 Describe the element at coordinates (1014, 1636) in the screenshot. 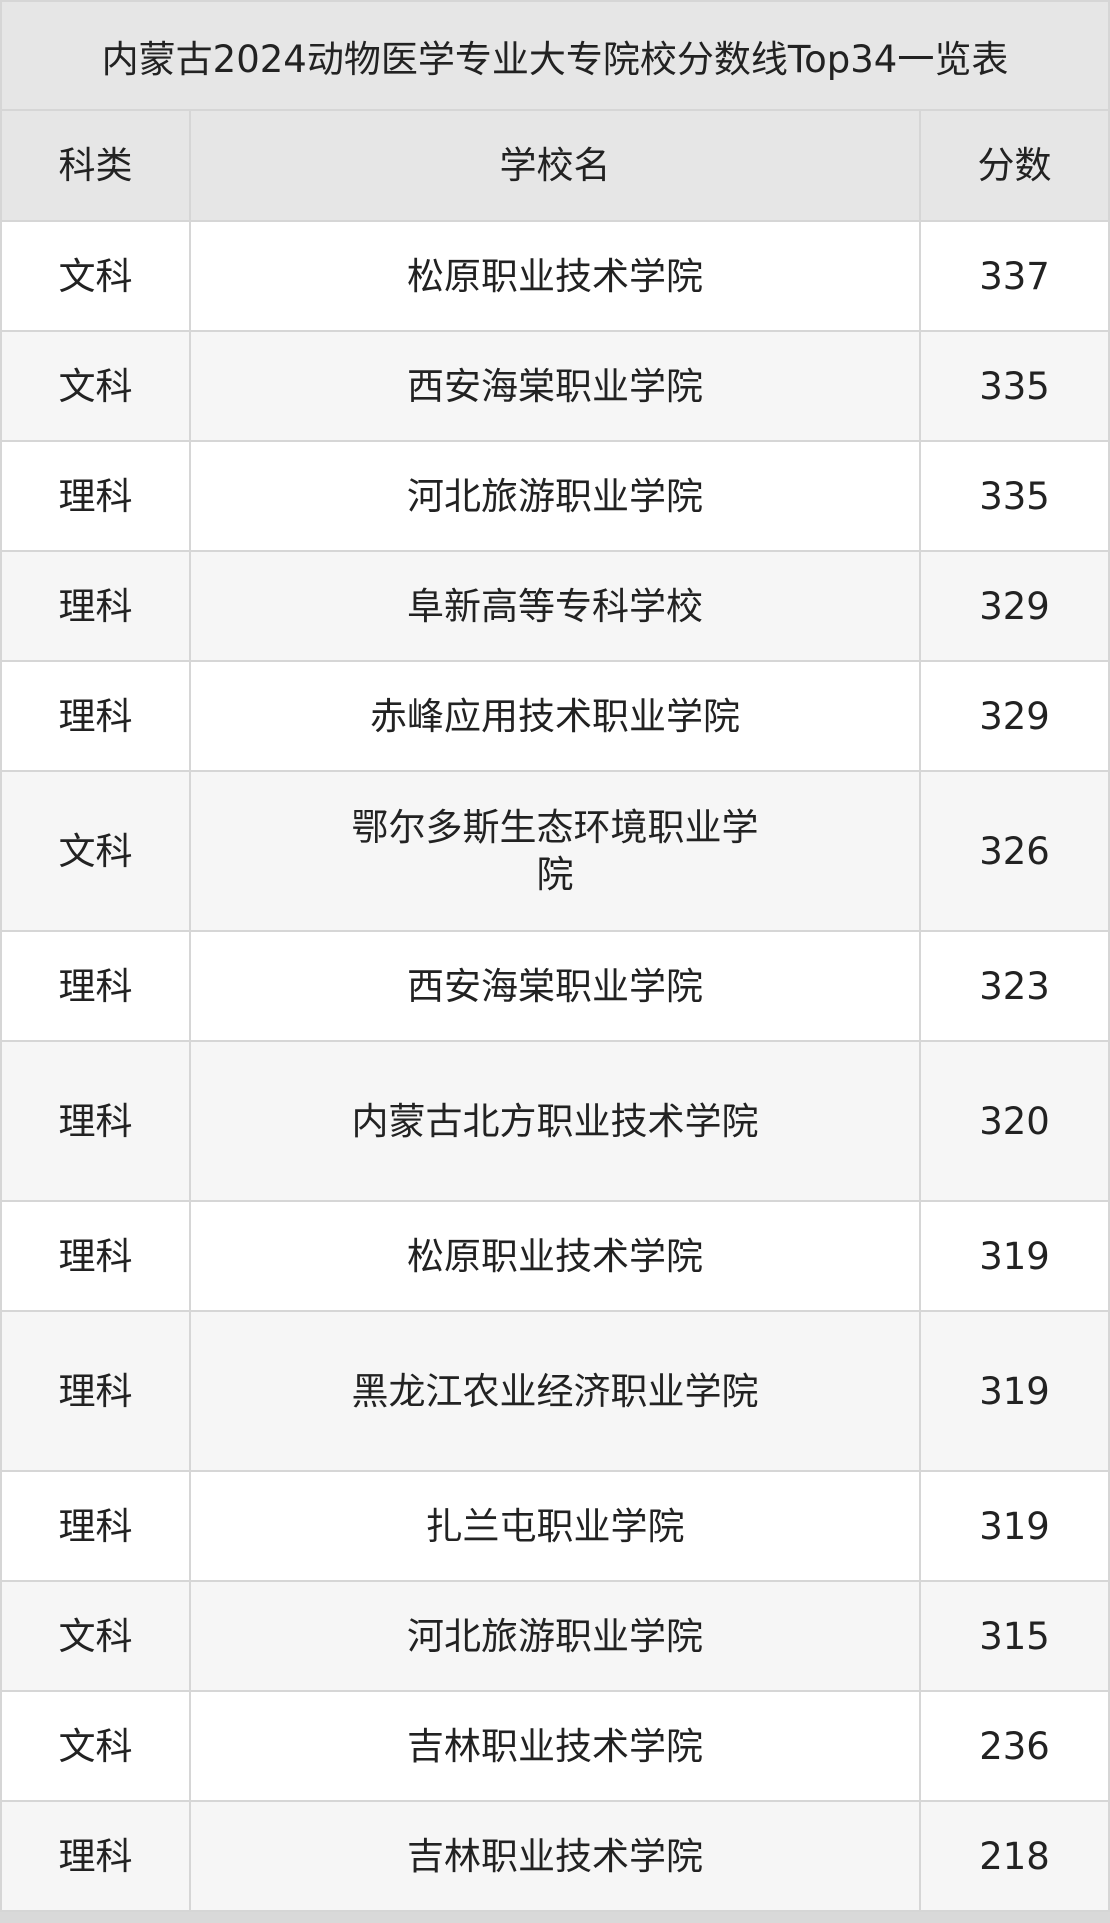

I see `cell-score: 315` at that location.